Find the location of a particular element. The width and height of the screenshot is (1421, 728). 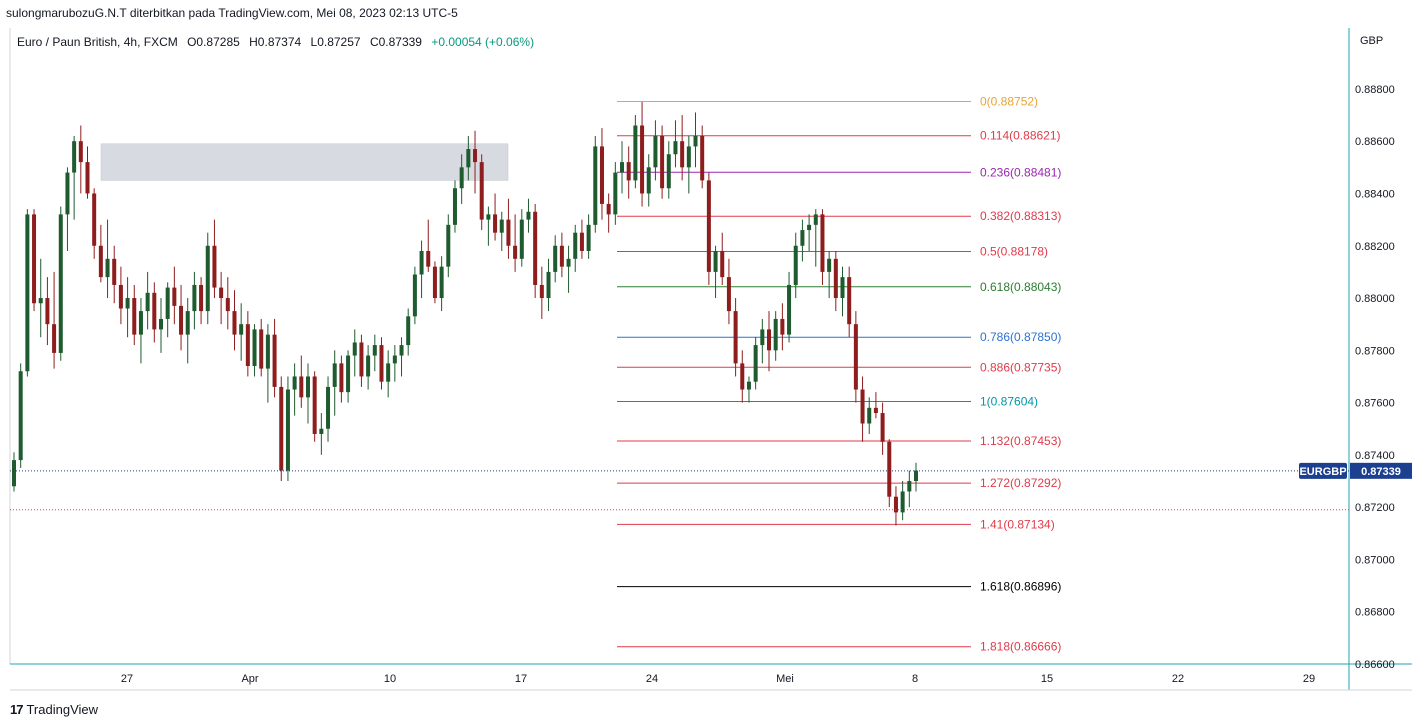

fib-level-label: 0(0.88752) is located at coordinates (1009, 101).